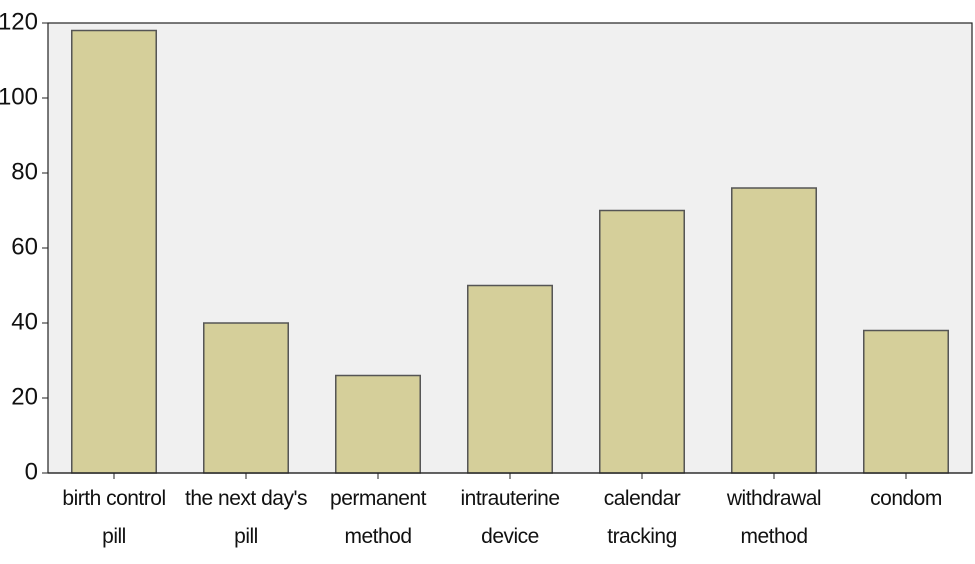 This screenshot has width=975, height=564. What do you see at coordinates (19, 21) in the screenshot?
I see `y-tick-label: 120` at bounding box center [19, 21].